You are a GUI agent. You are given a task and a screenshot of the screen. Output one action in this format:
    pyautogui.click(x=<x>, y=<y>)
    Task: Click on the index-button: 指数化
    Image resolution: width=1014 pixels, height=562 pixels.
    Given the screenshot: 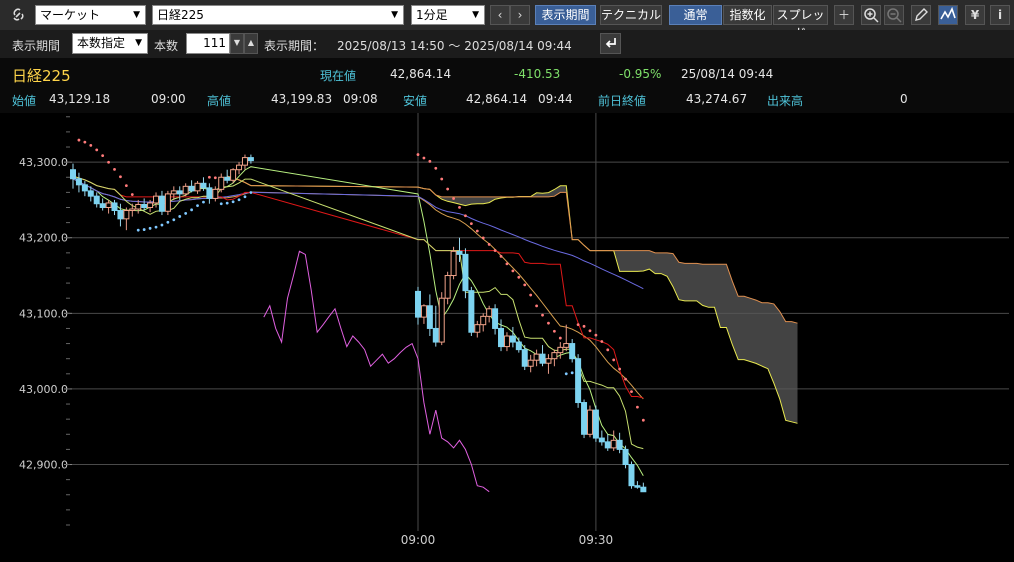 What is the action you would take?
    pyautogui.click(x=747, y=15)
    